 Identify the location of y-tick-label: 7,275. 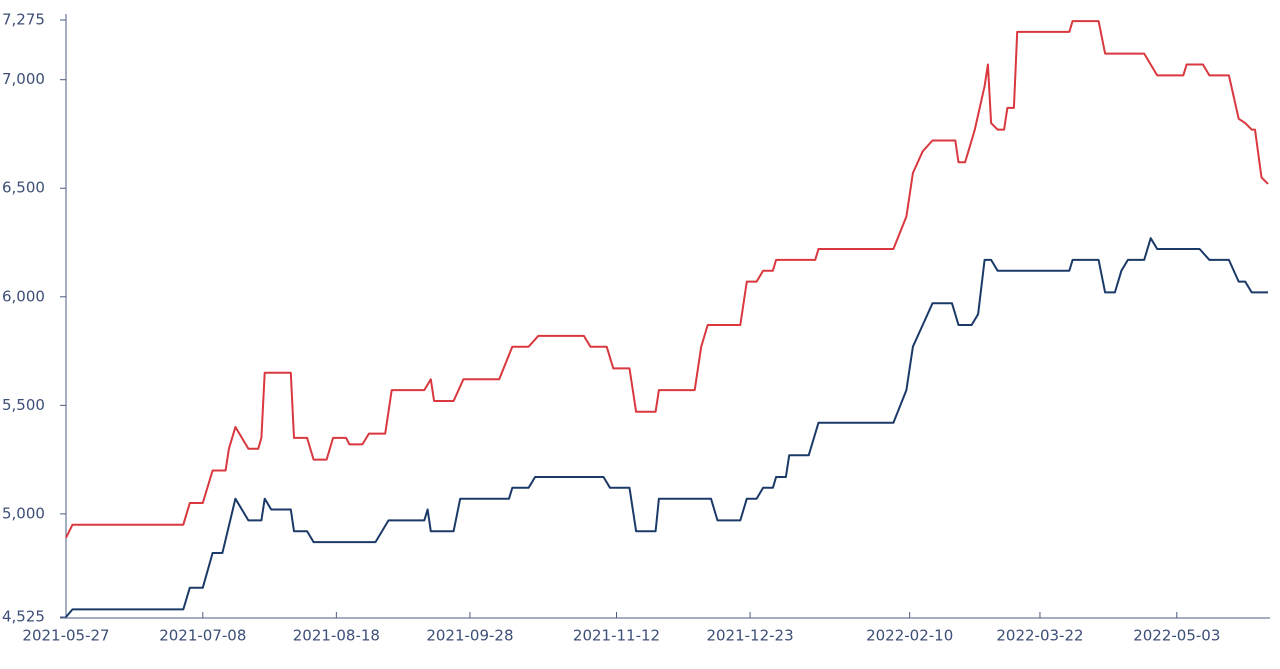
(23, 20).